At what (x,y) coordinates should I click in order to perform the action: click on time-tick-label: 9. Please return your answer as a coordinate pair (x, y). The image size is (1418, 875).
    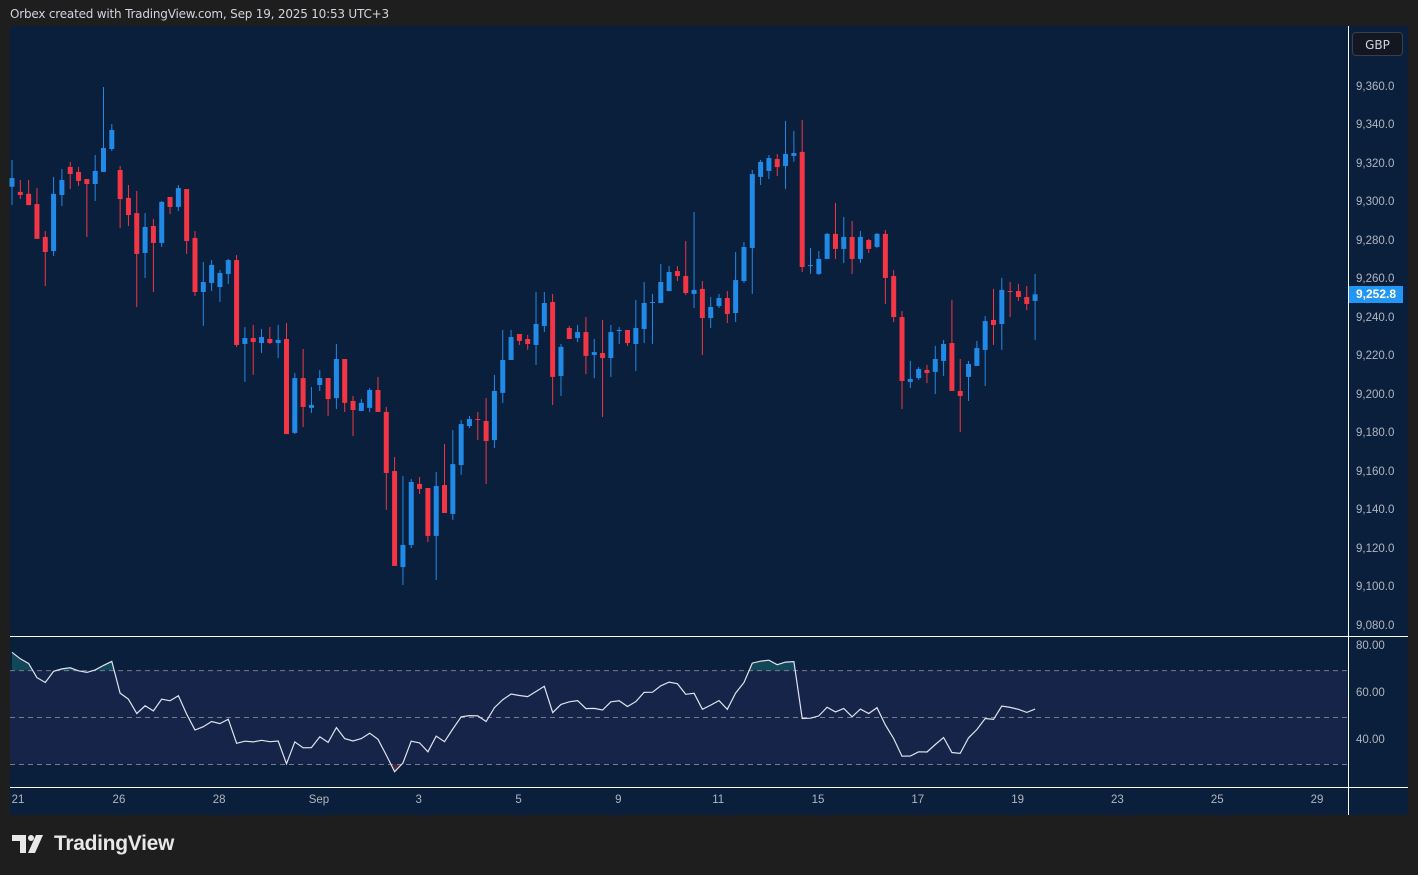
    Looking at the image, I should click on (618, 800).